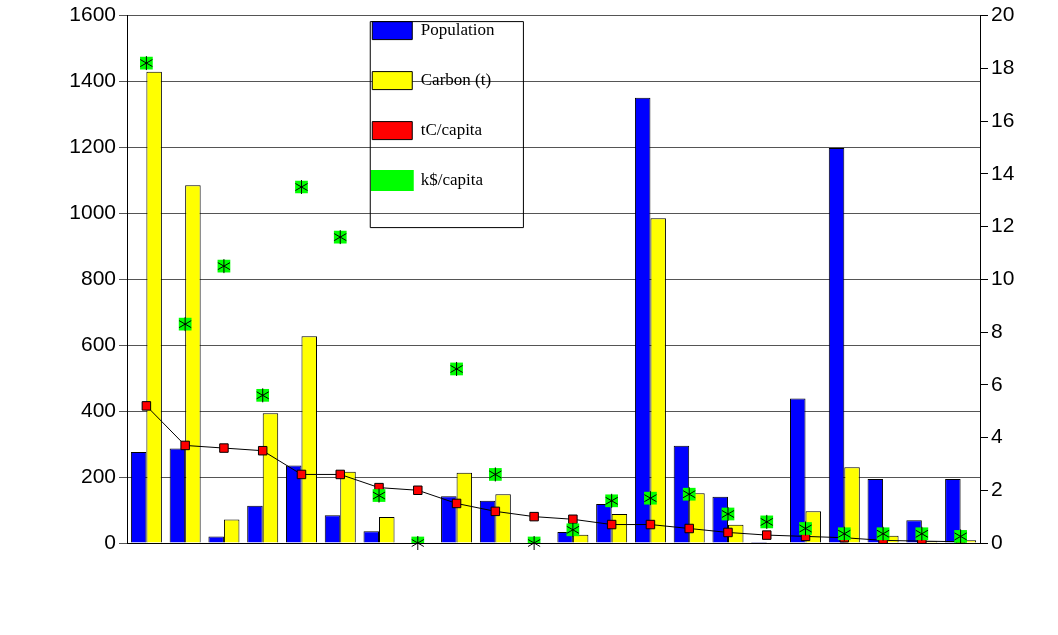 This screenshot has height=635, width=1058. Describe the element at coordinates (92, 14) in the screenshot. I see `y-tick-label: 1600` at that location.